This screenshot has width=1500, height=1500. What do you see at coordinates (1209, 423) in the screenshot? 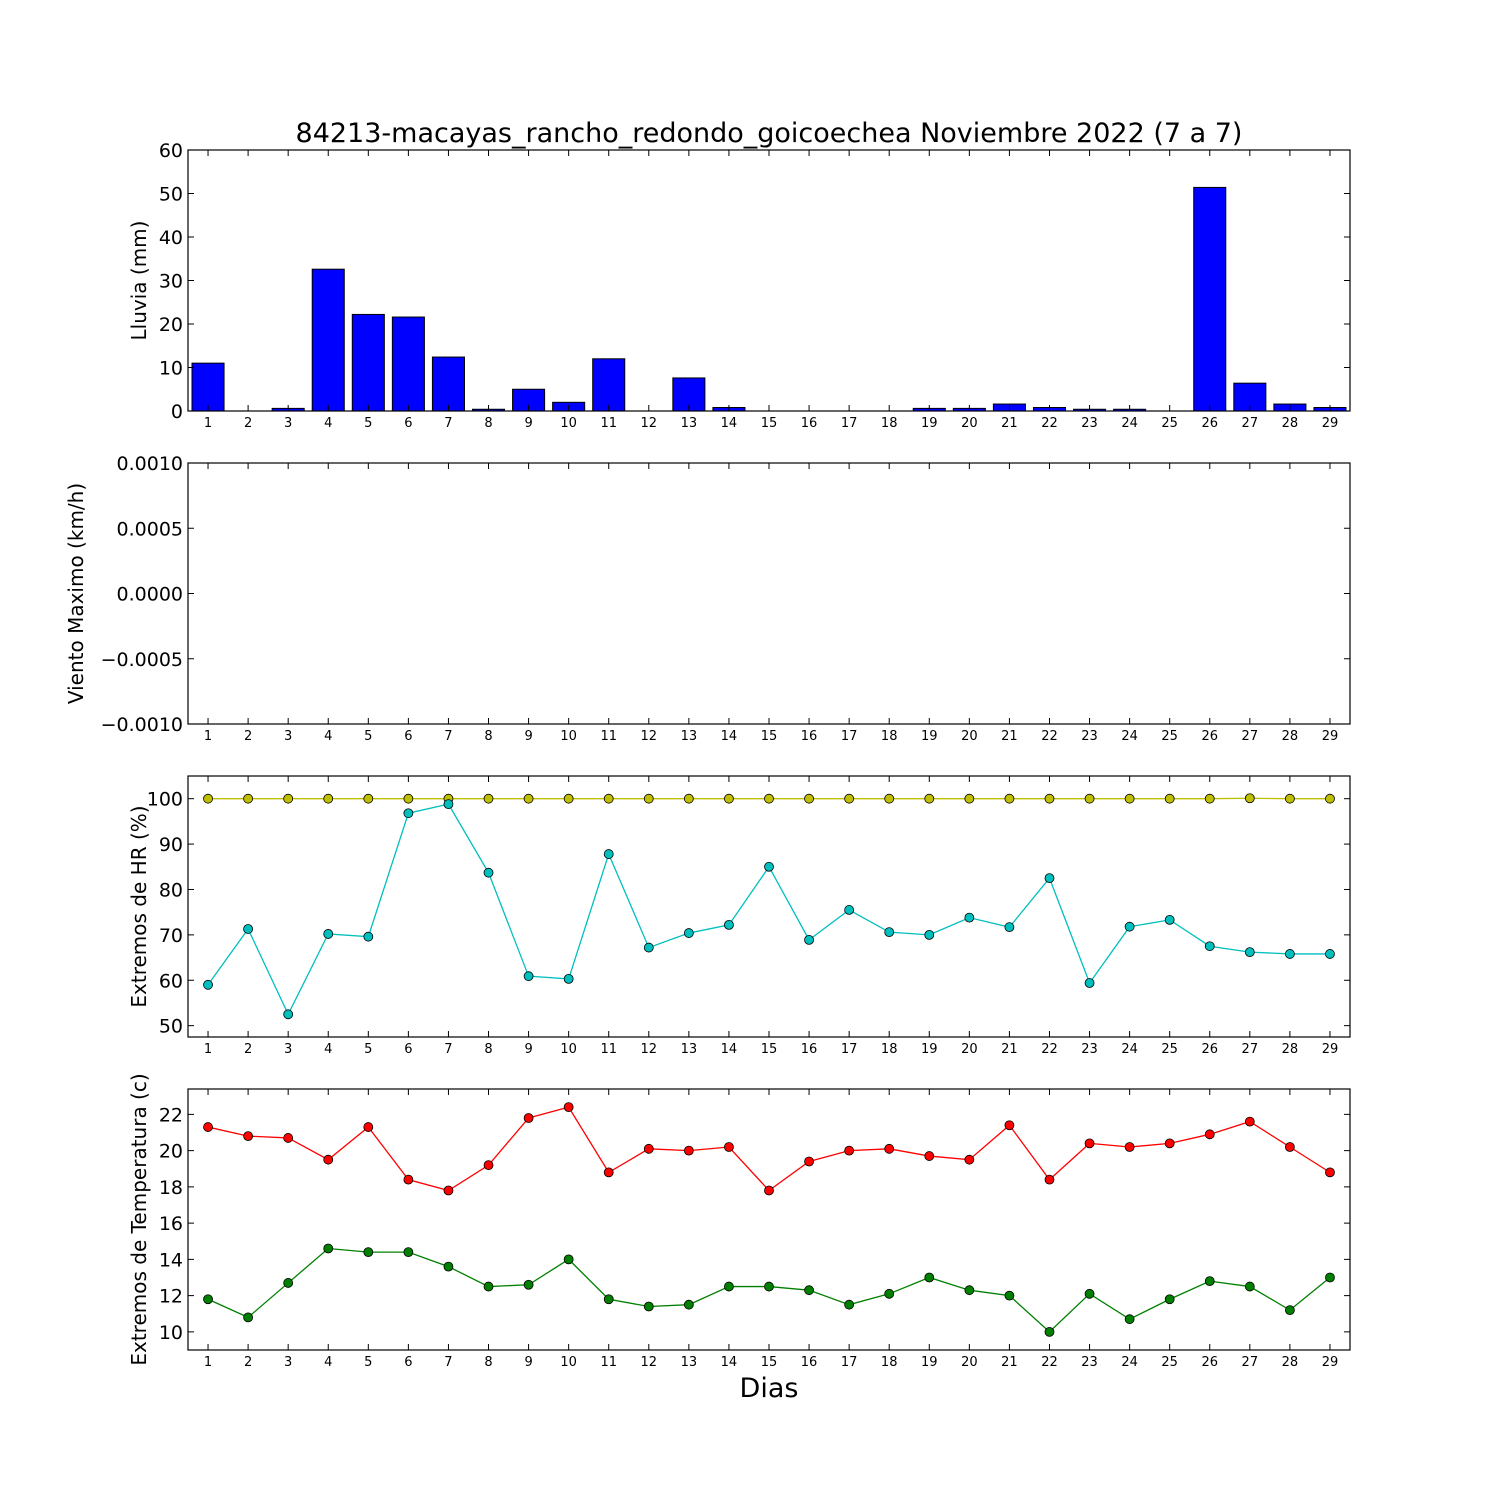
I see `rain-x-tick-label: 26` at bounding box center [1209, 423].